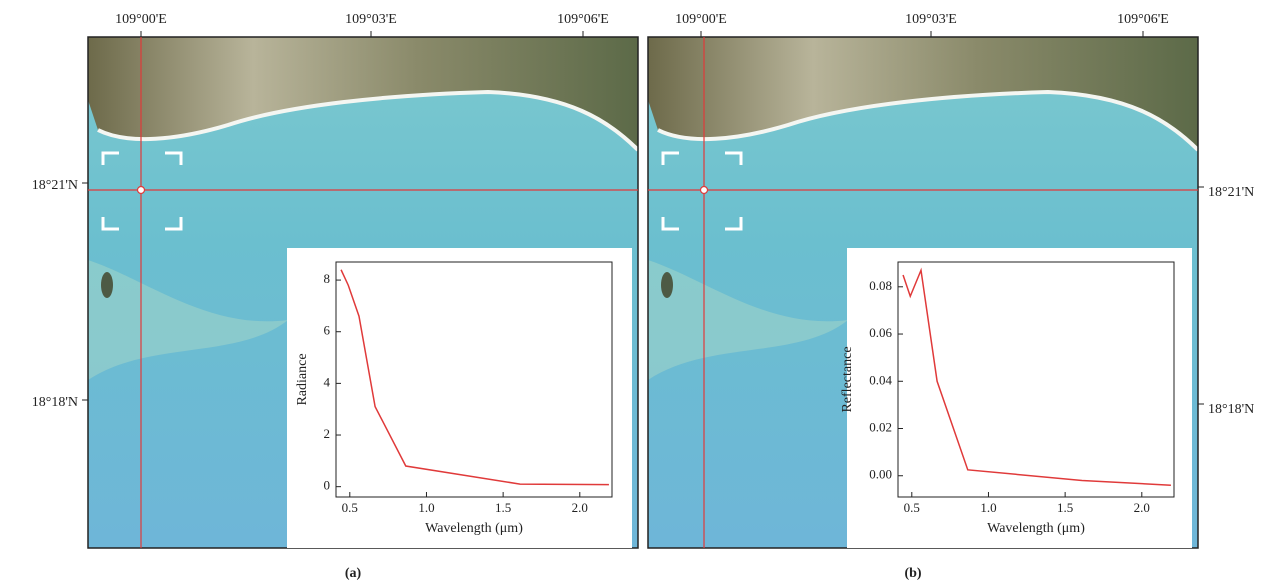 Image resolution: width=1287 pixels, height=588 pixels. What do you see at coordinates (353, 573) in the screenshot?
I see `panel-label: (a)` at bounding box center [353, 573].